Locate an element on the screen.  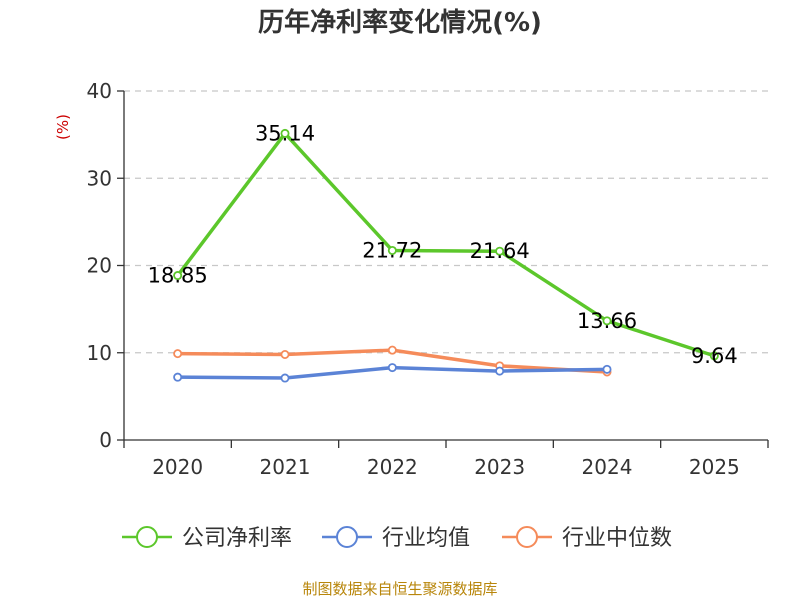
data-label: 35.14 is located at coordinates (285, 133).